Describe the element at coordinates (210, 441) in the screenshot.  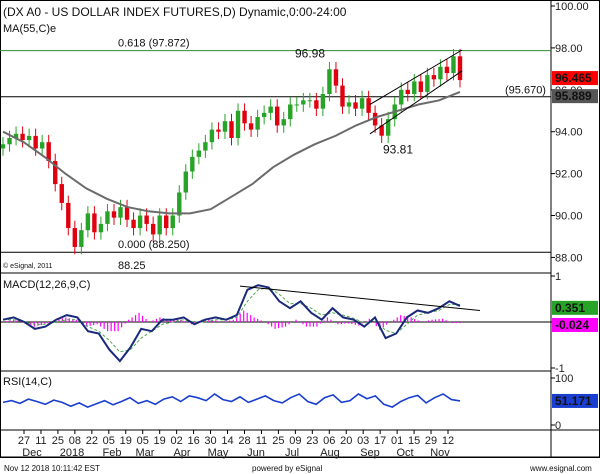
I see `x-tick-label: 30` at that location.